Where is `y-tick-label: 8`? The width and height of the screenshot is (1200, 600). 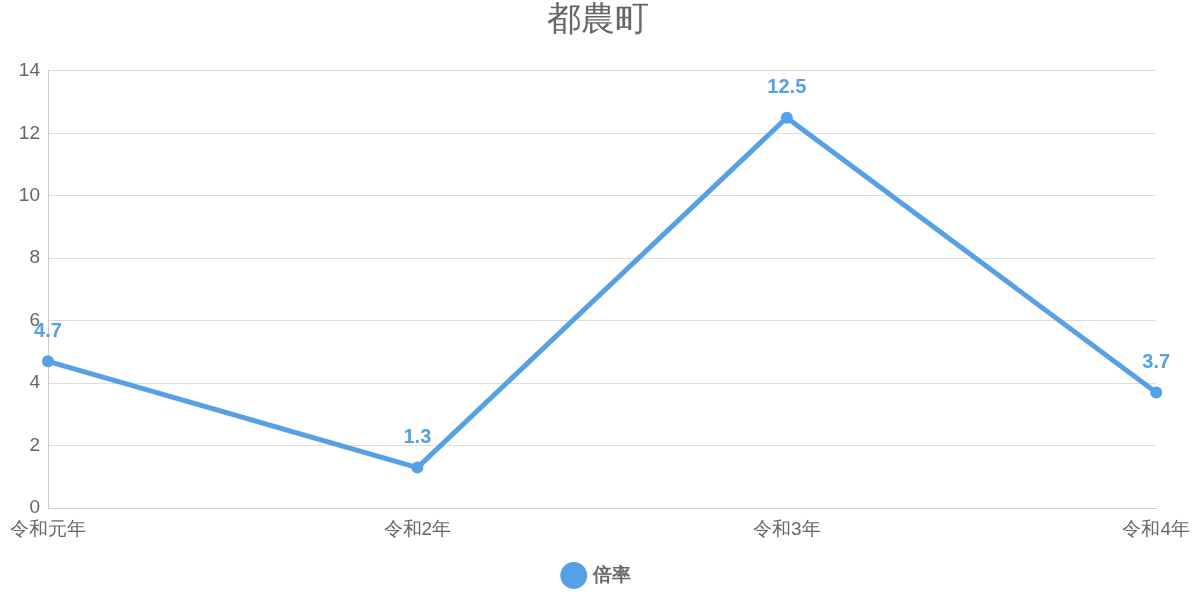 y-tick-label: 8 is located at coordinates (34, 257).